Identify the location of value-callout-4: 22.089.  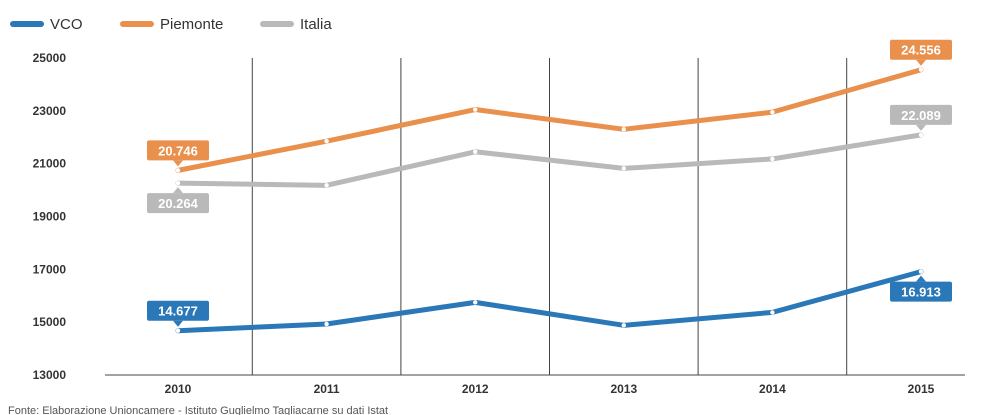
(921, 117).